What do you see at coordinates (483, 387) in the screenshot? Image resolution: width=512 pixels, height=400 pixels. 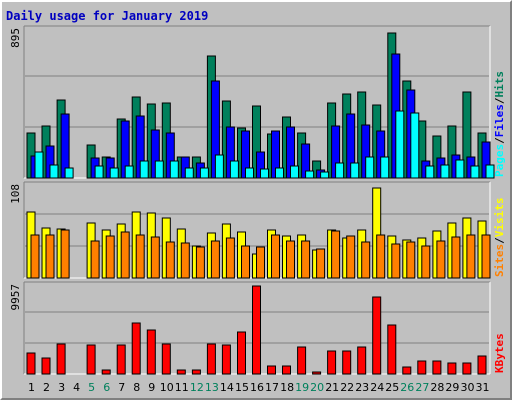 I see `x-tick-label: 31` at bounding box center [483, 387].